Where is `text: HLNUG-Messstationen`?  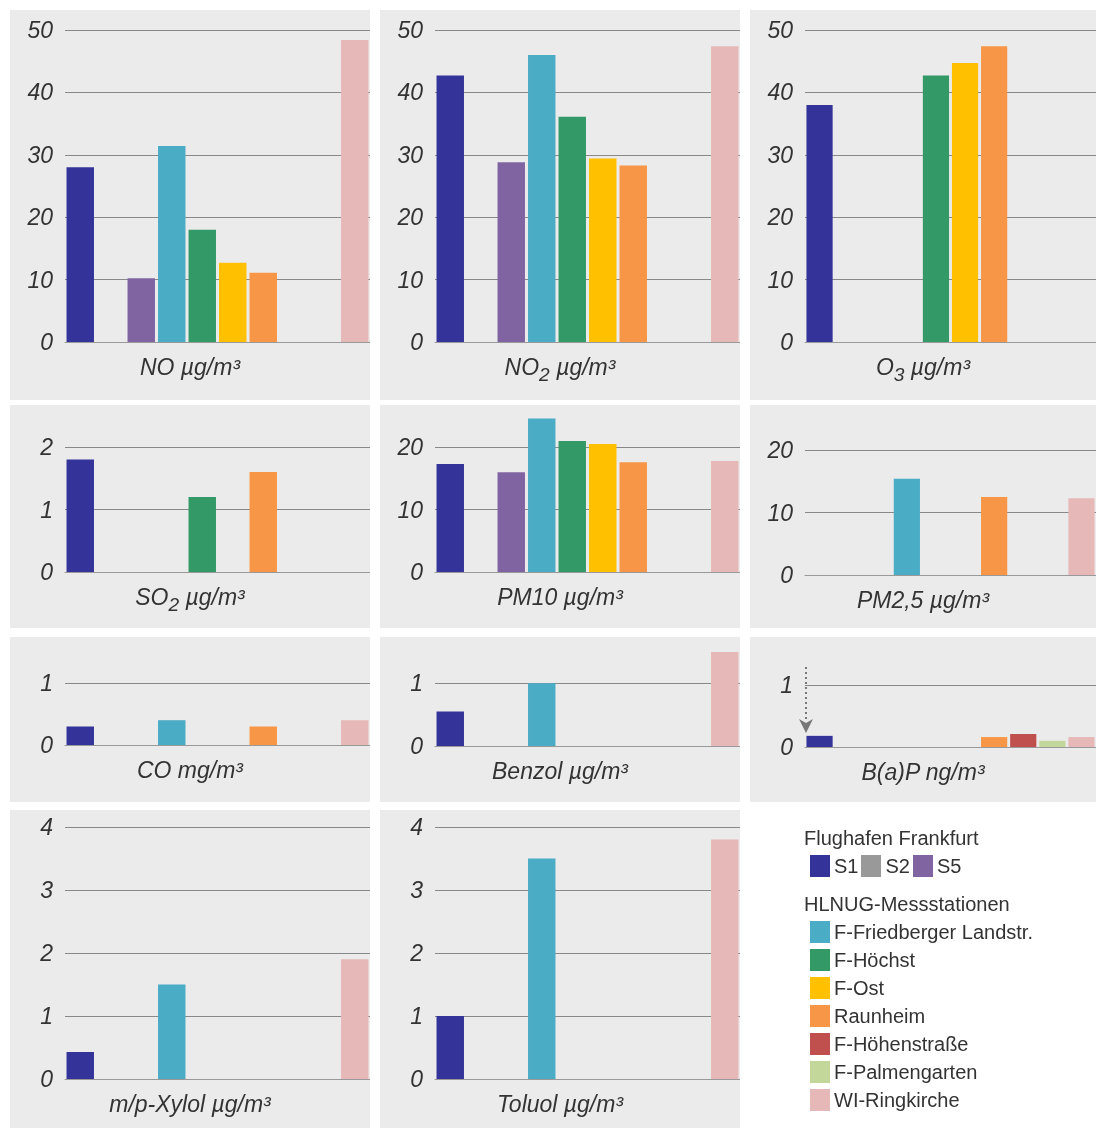 text: HLNUG-Messstationen is located at coordinates (907, 904).